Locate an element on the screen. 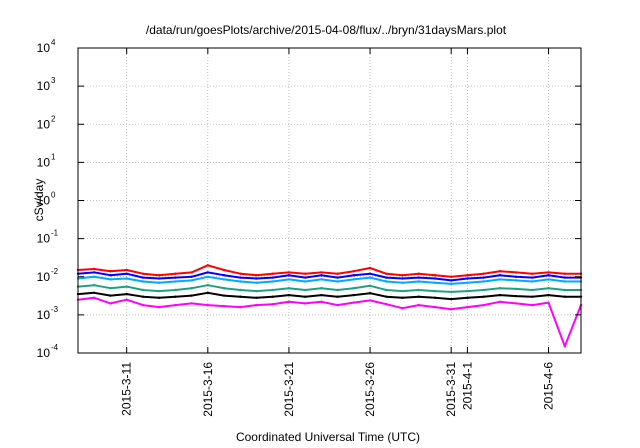 The height and width of the screenshot is (448, 640). x-tick-label: 2015-3-16 is located at coordinates (208, 389).